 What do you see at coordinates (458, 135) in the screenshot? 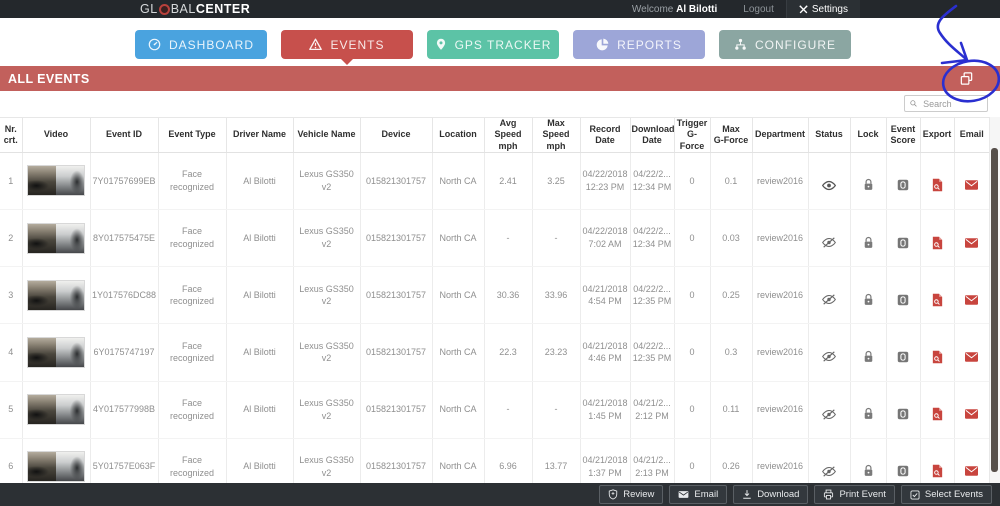
I see `column-header: Location` at bounding box center [458, 135].